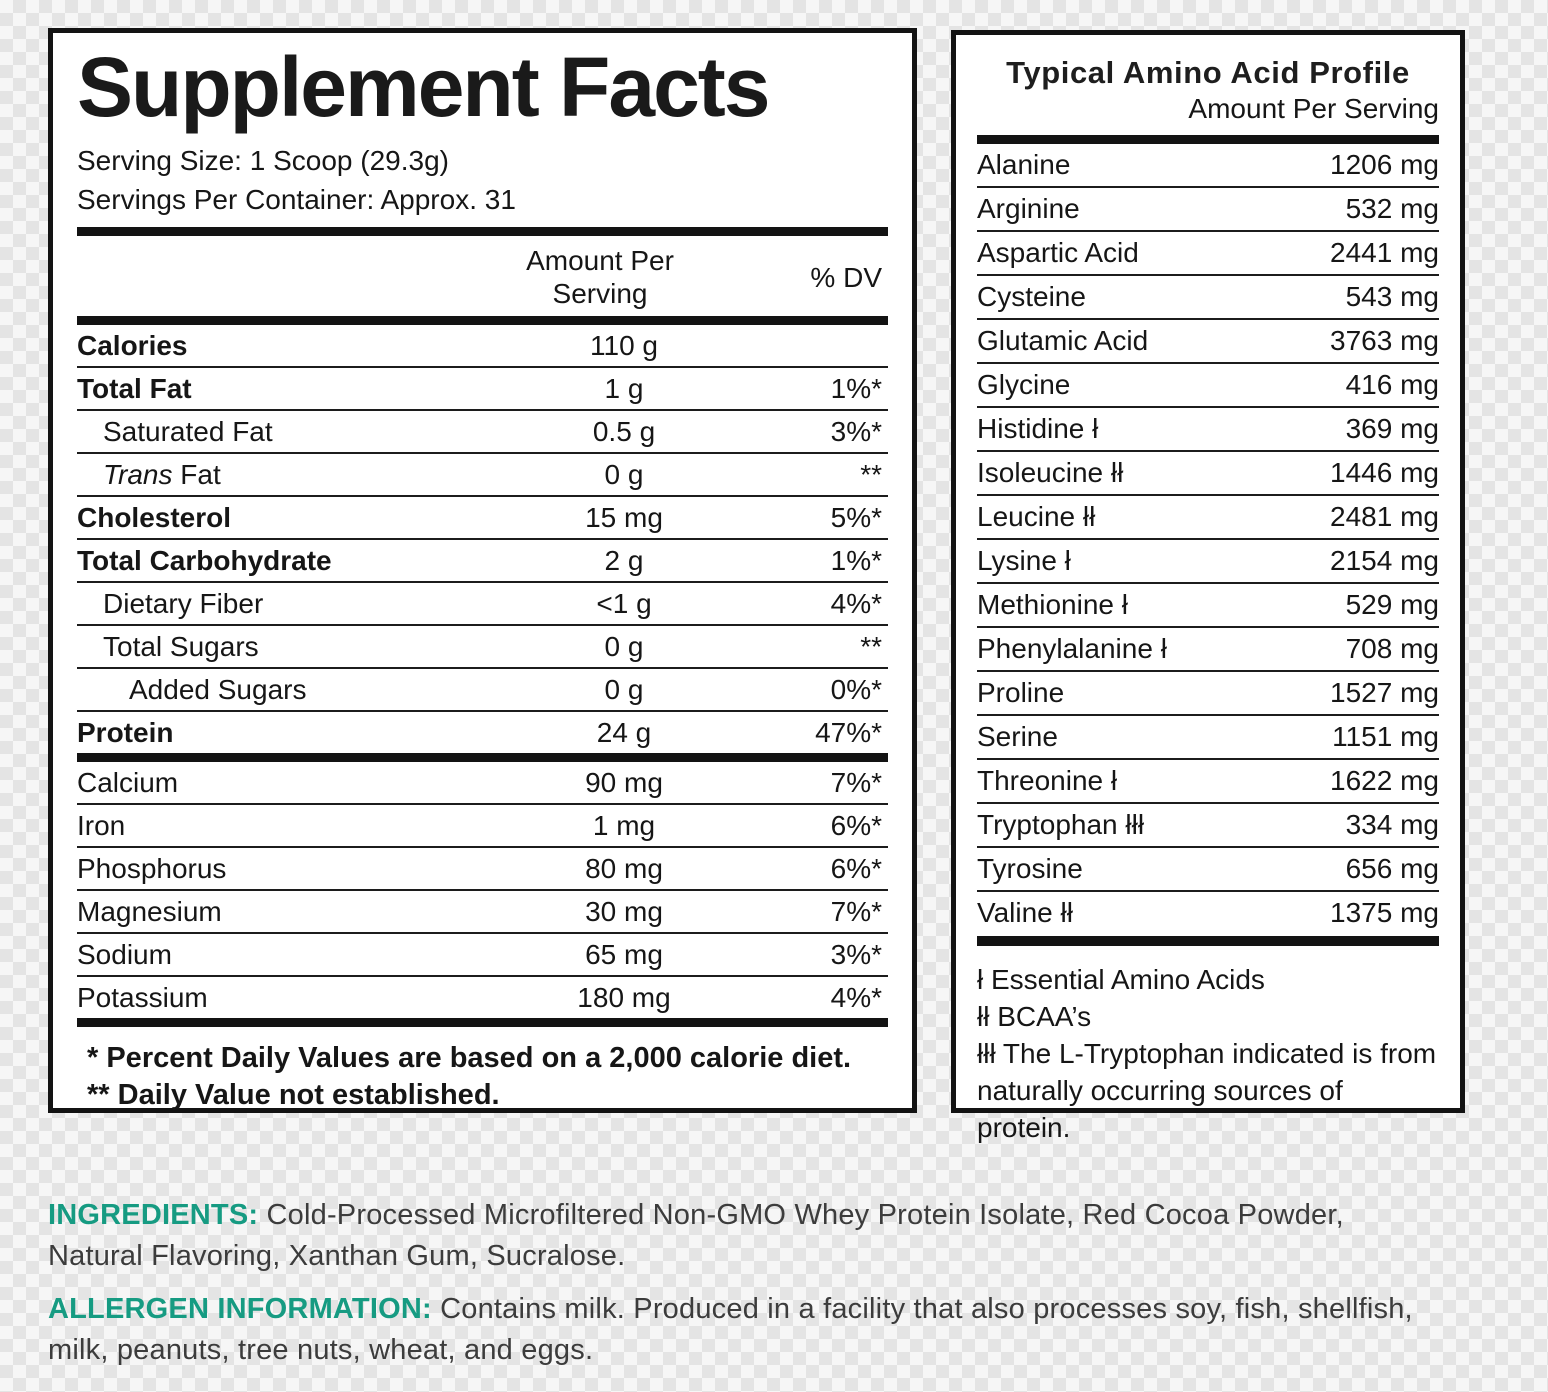 The height and width of the screenshot is (1392, 1548). What do you see at coordinates (423, 87) in the screenshot?
I see `supplement-facts-title: Supplement Facts` at bounding box center [423, 87].